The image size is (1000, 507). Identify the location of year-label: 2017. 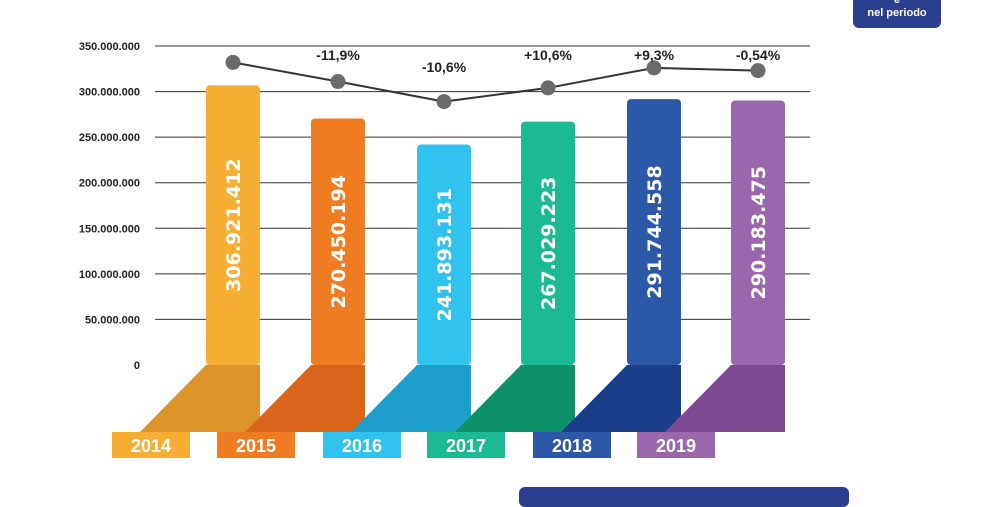
(466, 446).